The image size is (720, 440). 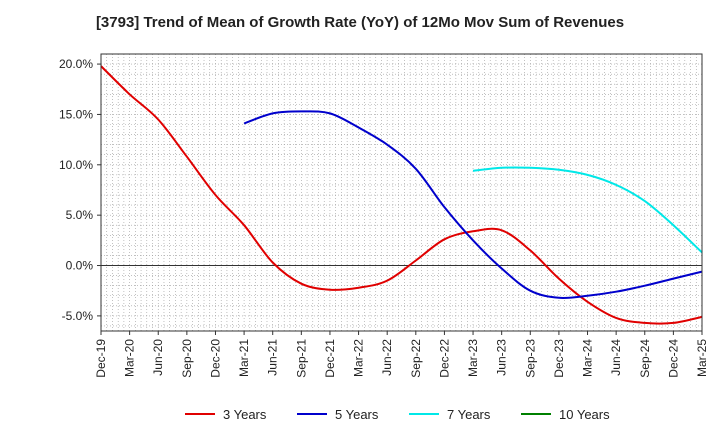 What do you see at coordinates (215, 358) in the screenshot?
I see `x-tick-label: Dec-20` at bounding box center [215, 358].